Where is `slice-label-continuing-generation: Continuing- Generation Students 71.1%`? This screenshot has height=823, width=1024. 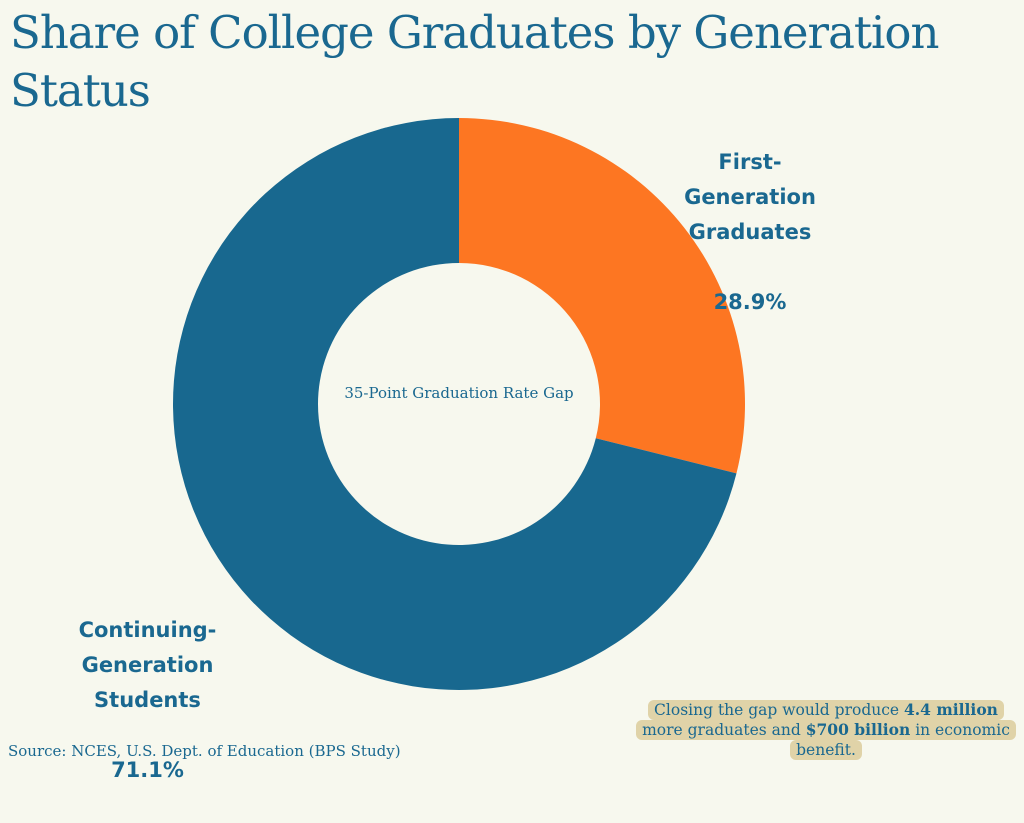 slice-label-continuing-generation: Continuing- Generation Students 71.1% is located at coordinates (147, 700).